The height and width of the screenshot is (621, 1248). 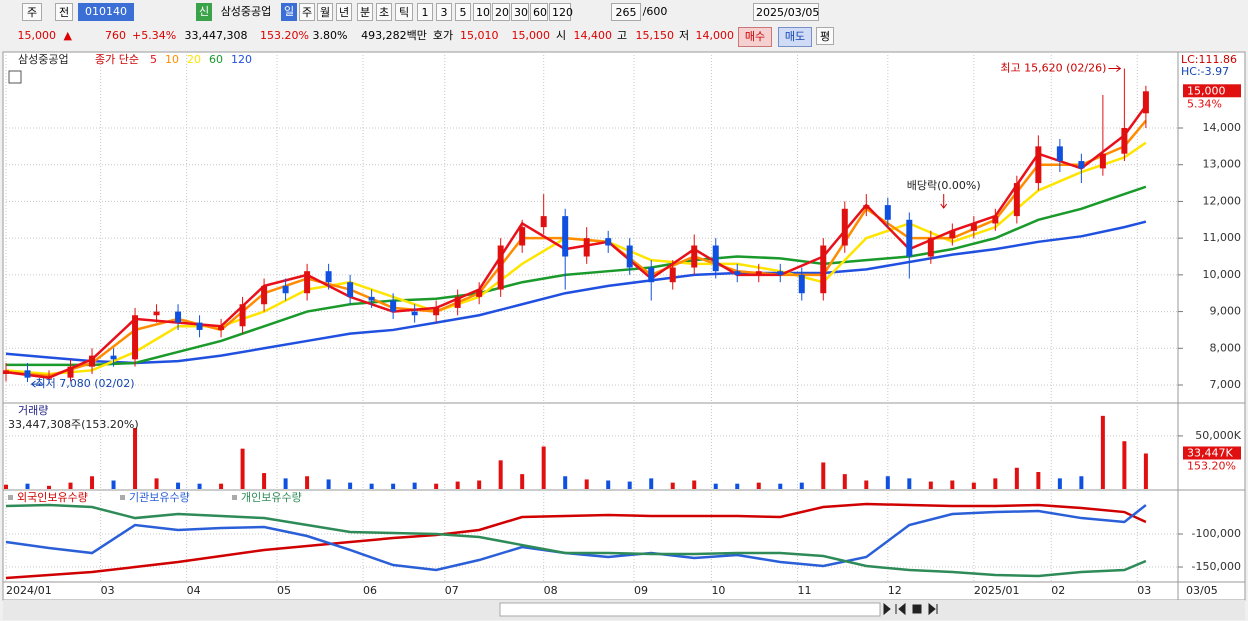 I want to click on toolbar-item: 3, so click(x=444, y=12).